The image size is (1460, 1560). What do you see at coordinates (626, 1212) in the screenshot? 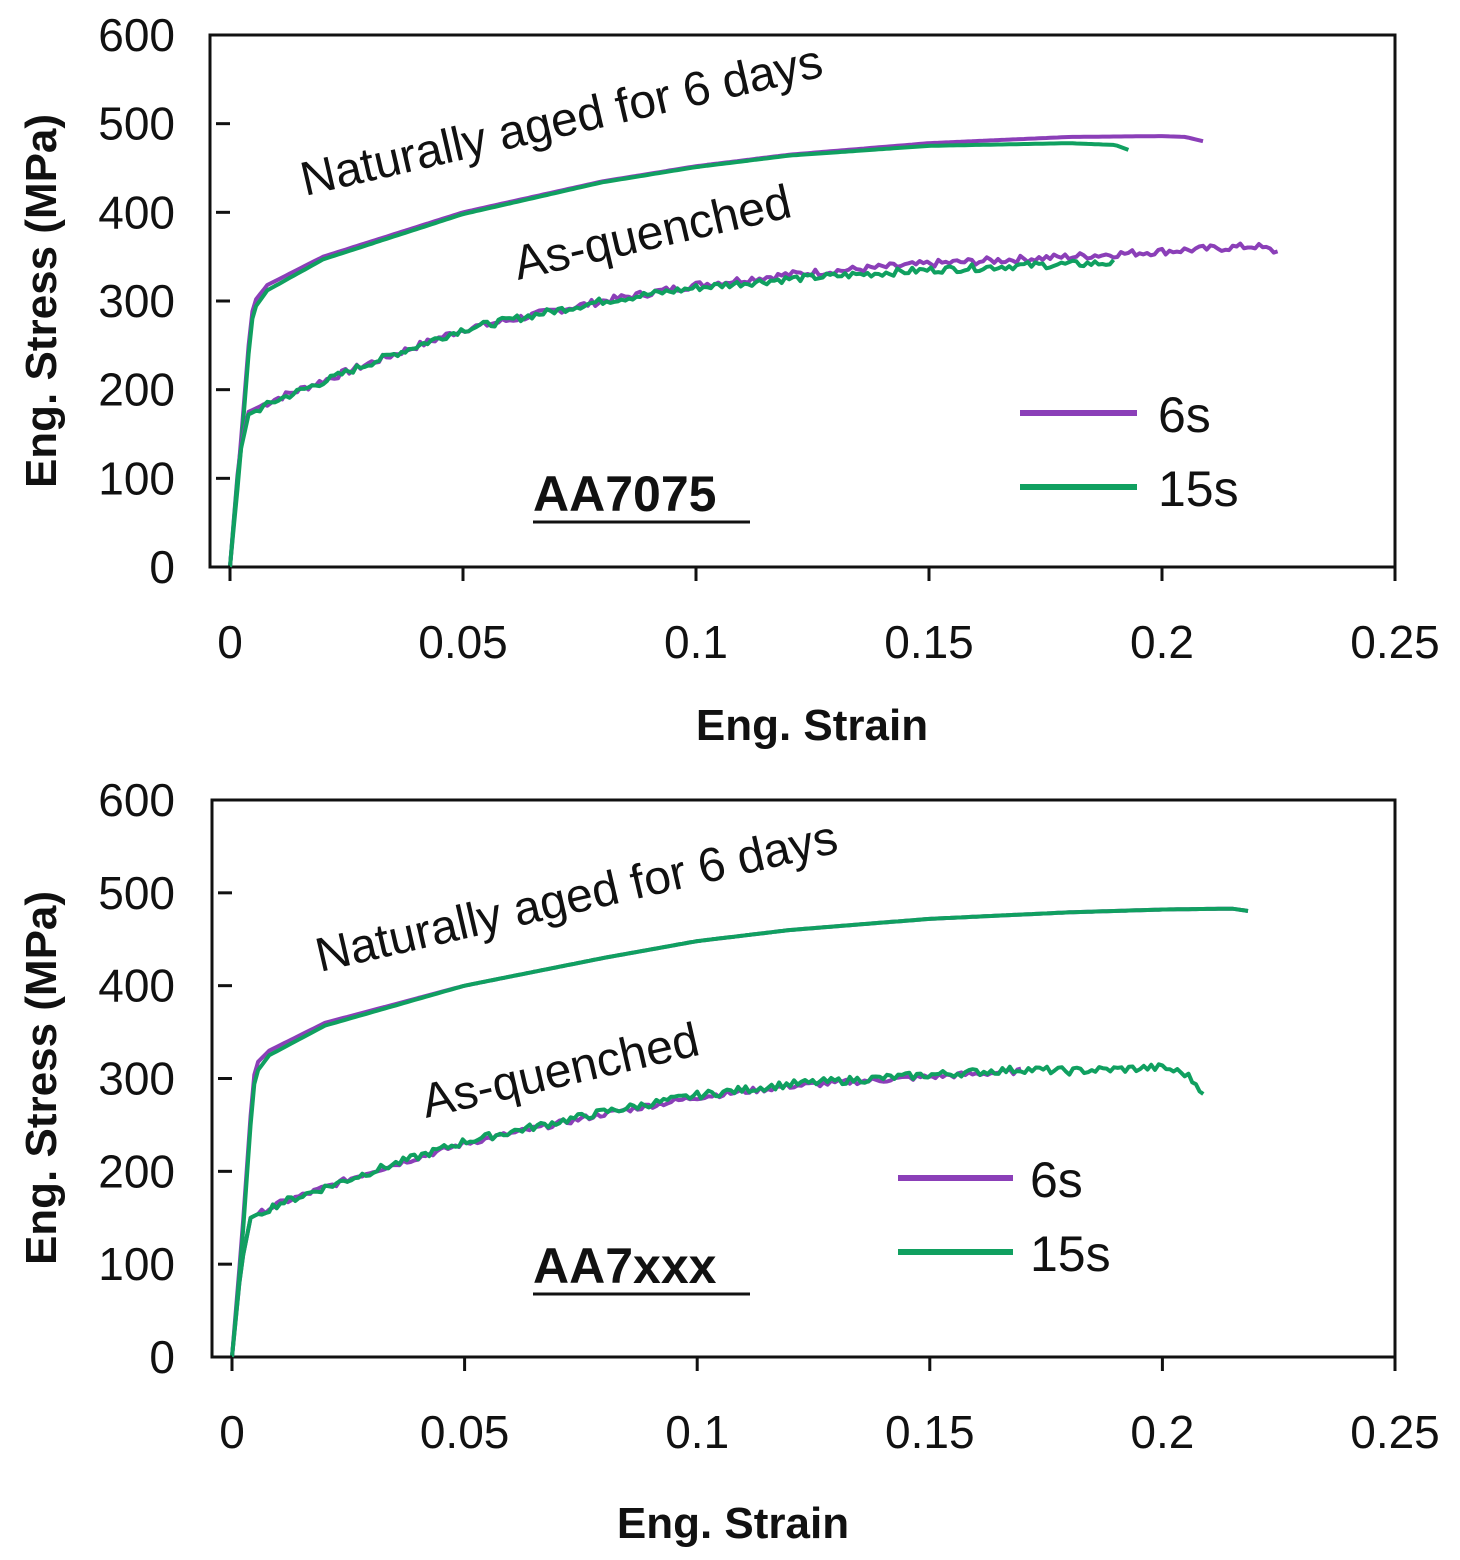
I see `series-6s-as-quenched` at bounding box center [626, 1212].